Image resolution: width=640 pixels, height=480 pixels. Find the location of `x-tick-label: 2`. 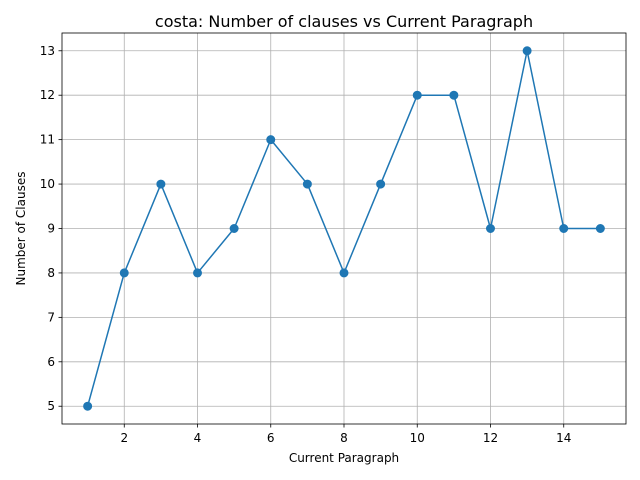

x-tick-label: 2 is located at coordinates (124, 438).